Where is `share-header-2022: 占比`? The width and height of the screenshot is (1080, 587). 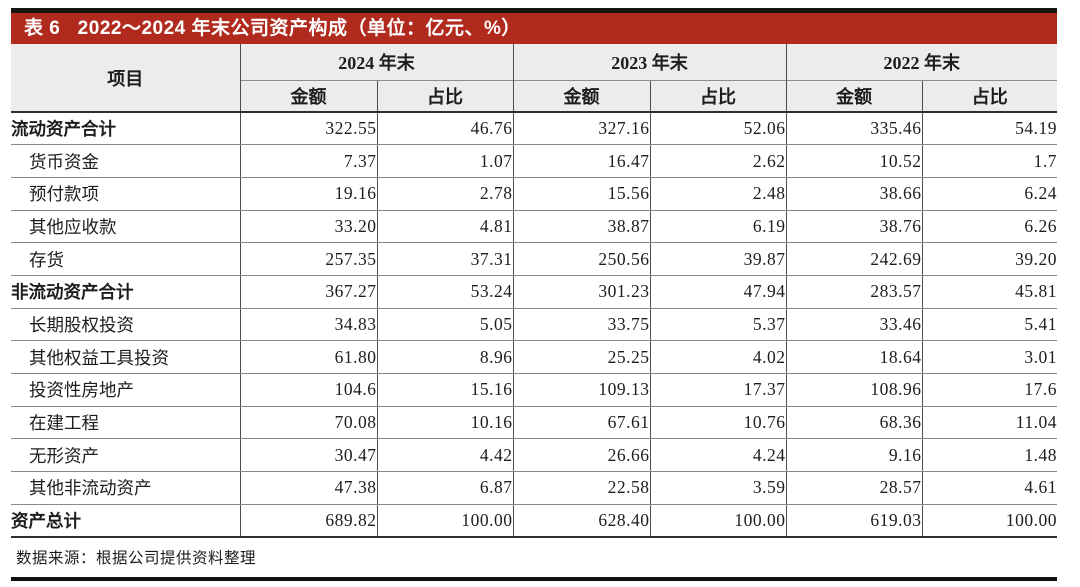 share-header-2022: 占比 is located at coordinates (989, 96).